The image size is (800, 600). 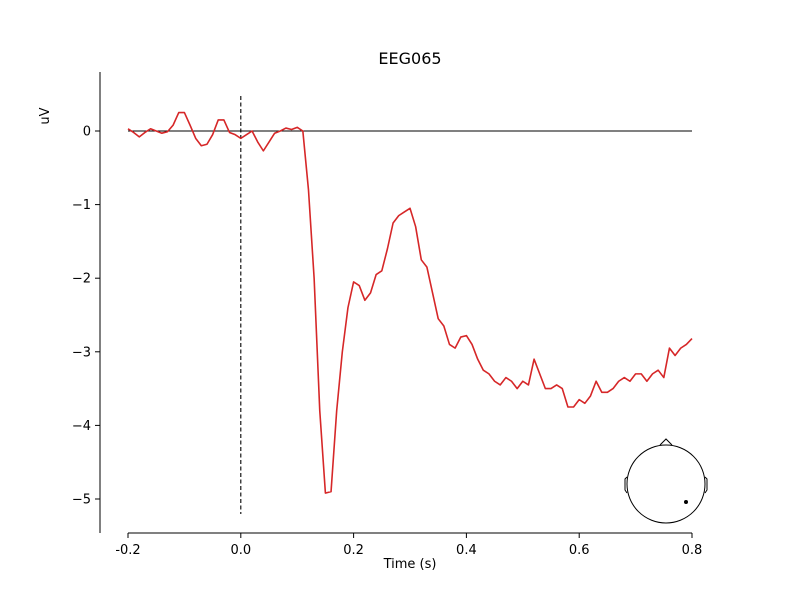 I want to click on x-tick-label: 0.6, so click(x=579, y=550).